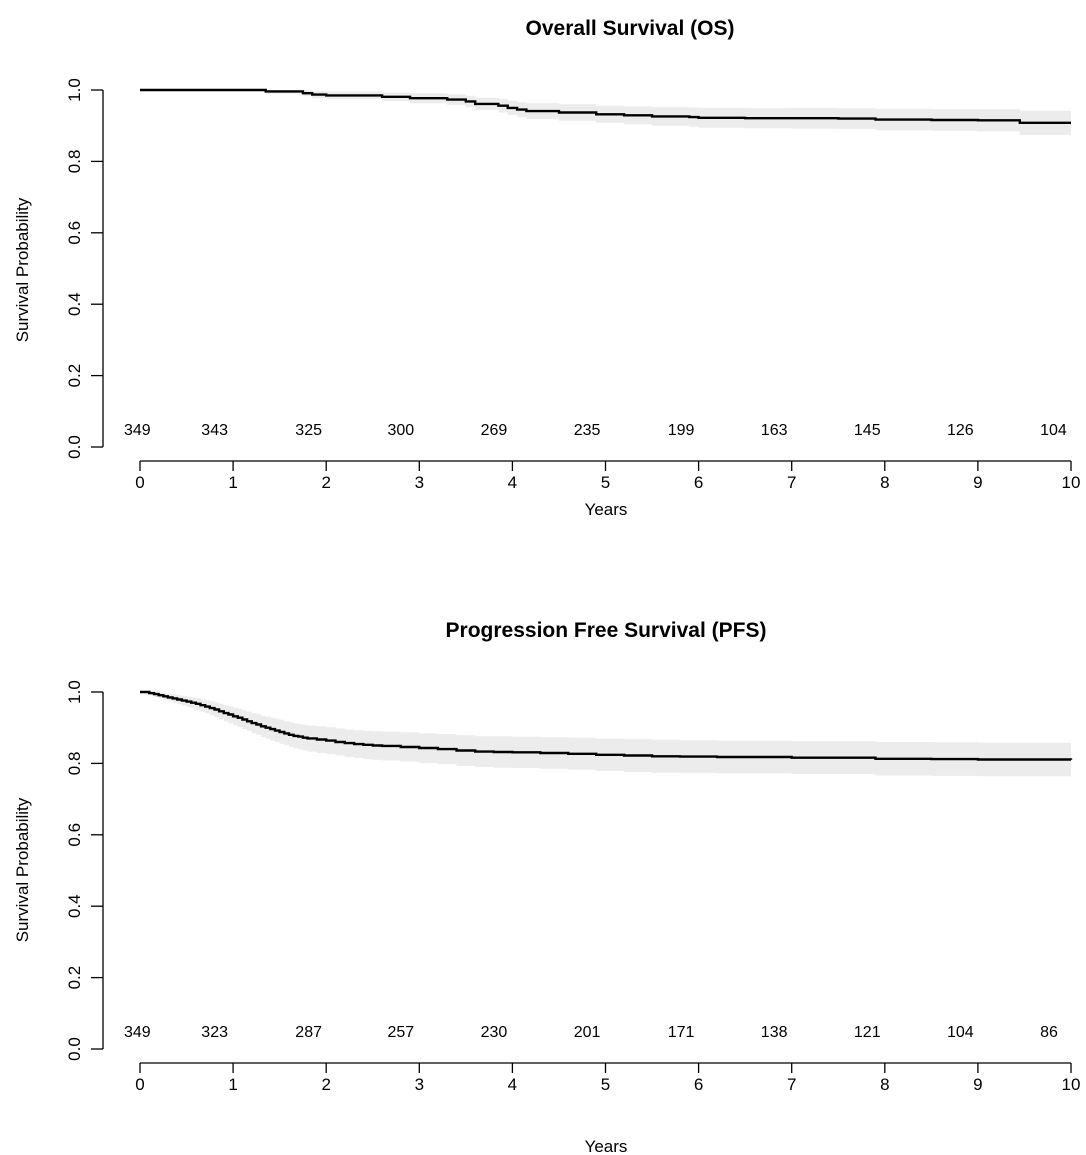  What do you see at coordinates (74, 835) in the screenshot?
I see `pfs-y-tick-label: 0.6` at bounding box center [74, 835].